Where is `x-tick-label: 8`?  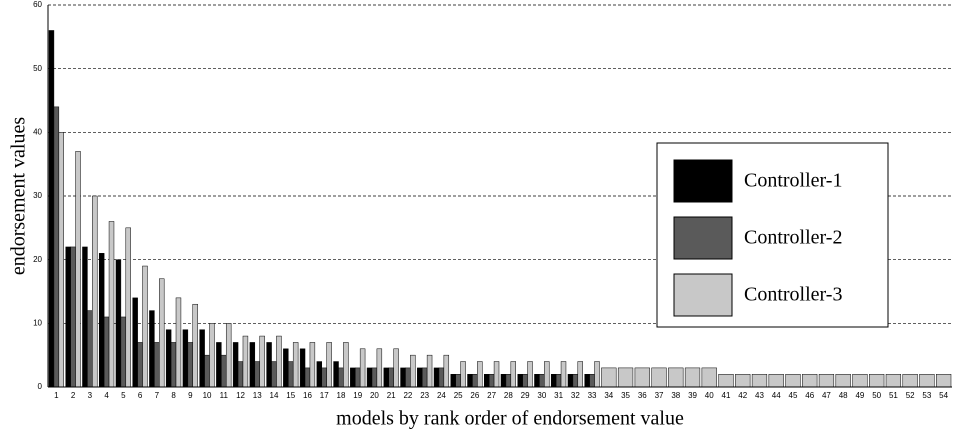
x-tick-label: 8 is located at coordinates (173, 395).